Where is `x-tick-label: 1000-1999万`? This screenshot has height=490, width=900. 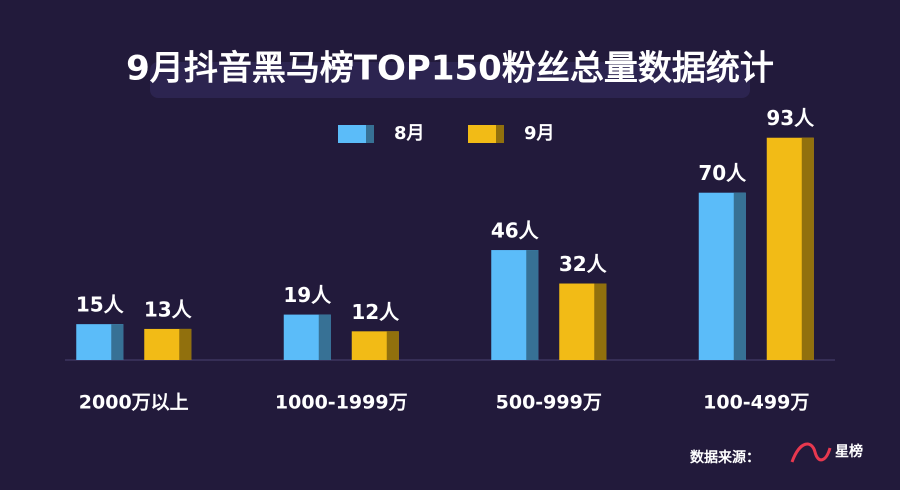 x-tick-label: 1000-1999万 is located at coordinates (341, 403).